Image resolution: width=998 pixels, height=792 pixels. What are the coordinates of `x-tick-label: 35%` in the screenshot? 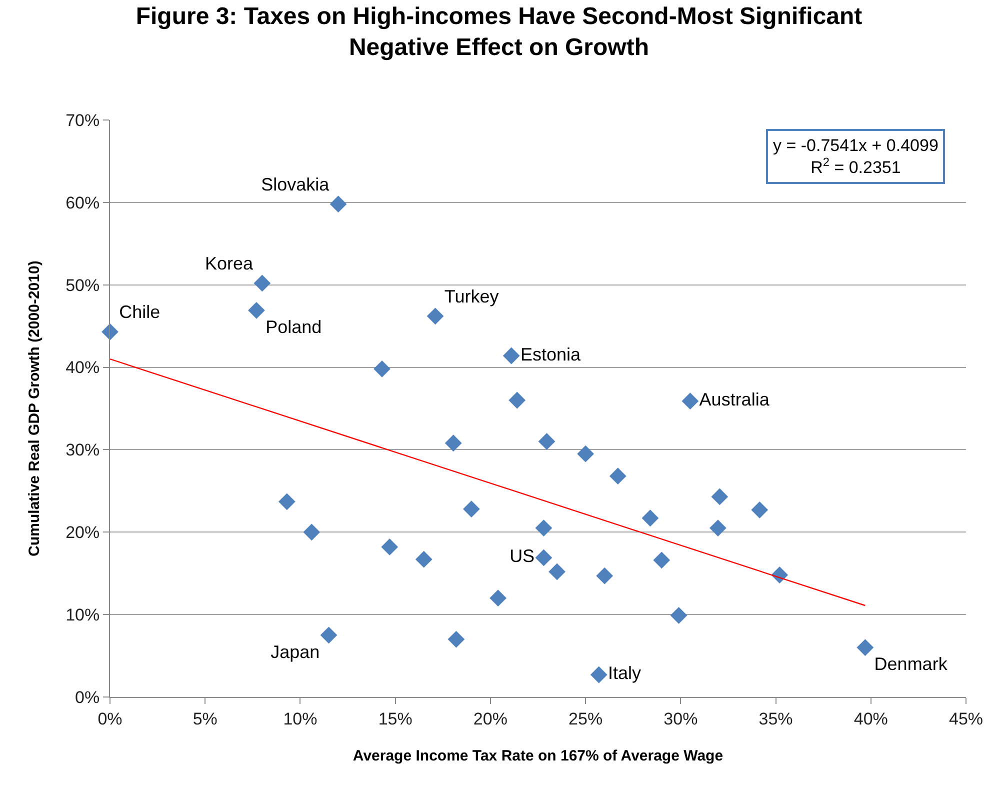 It's located at (775, 718).